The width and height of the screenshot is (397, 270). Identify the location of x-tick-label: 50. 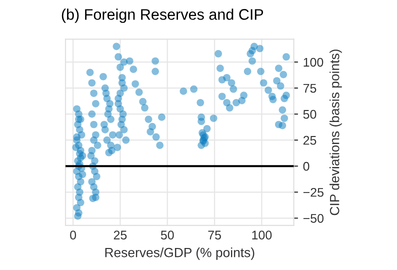
(167, 235).